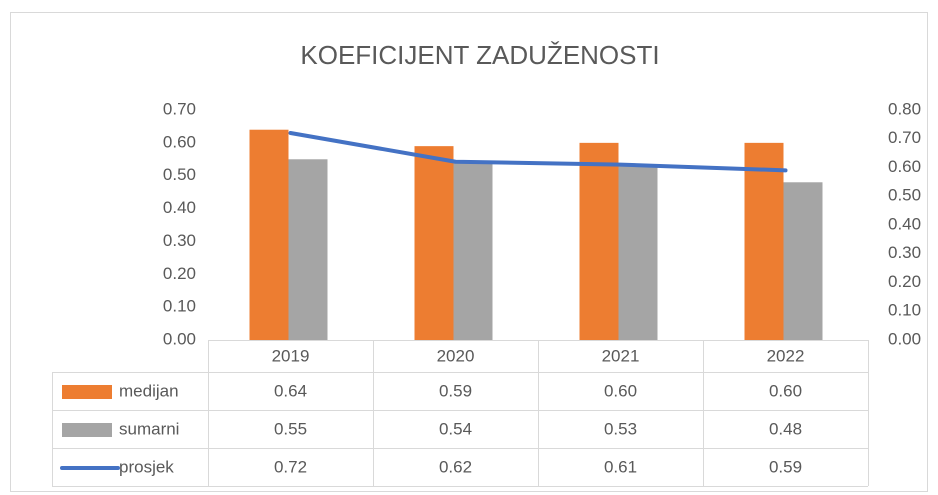 Image resolution: width=938 pixels, height=495 pixels. What do you see at coordinates (904, 281) in the screenshot?
I see `y2-tick-label: 0.20` at bounding box center [904, 281].